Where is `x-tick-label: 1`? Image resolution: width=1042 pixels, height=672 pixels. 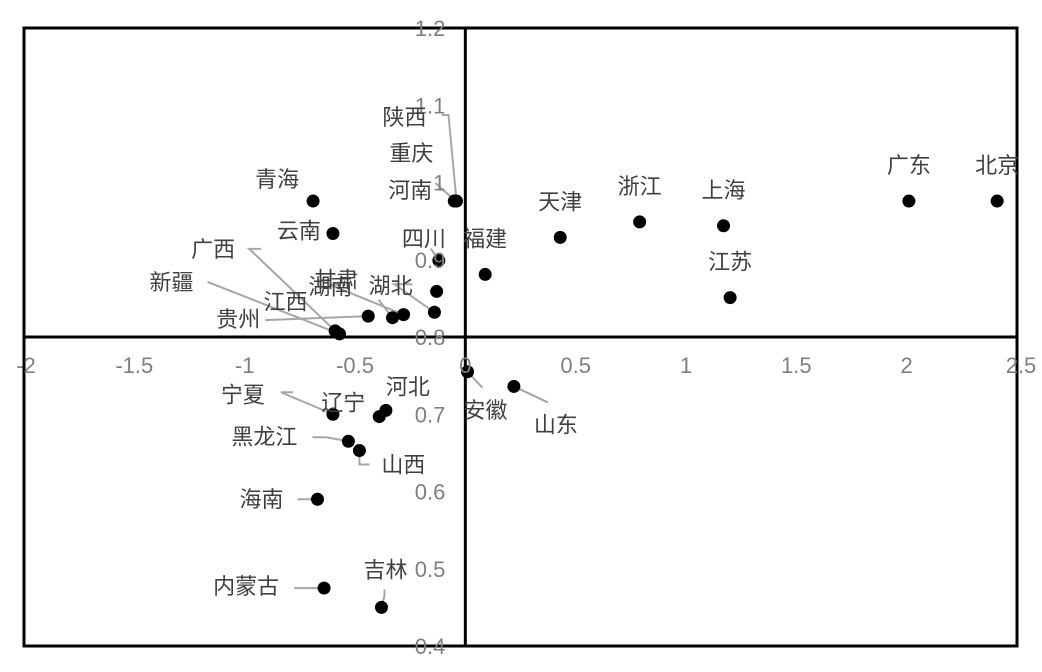
x-tick-label: 1 is located at coordinates (686, 365).